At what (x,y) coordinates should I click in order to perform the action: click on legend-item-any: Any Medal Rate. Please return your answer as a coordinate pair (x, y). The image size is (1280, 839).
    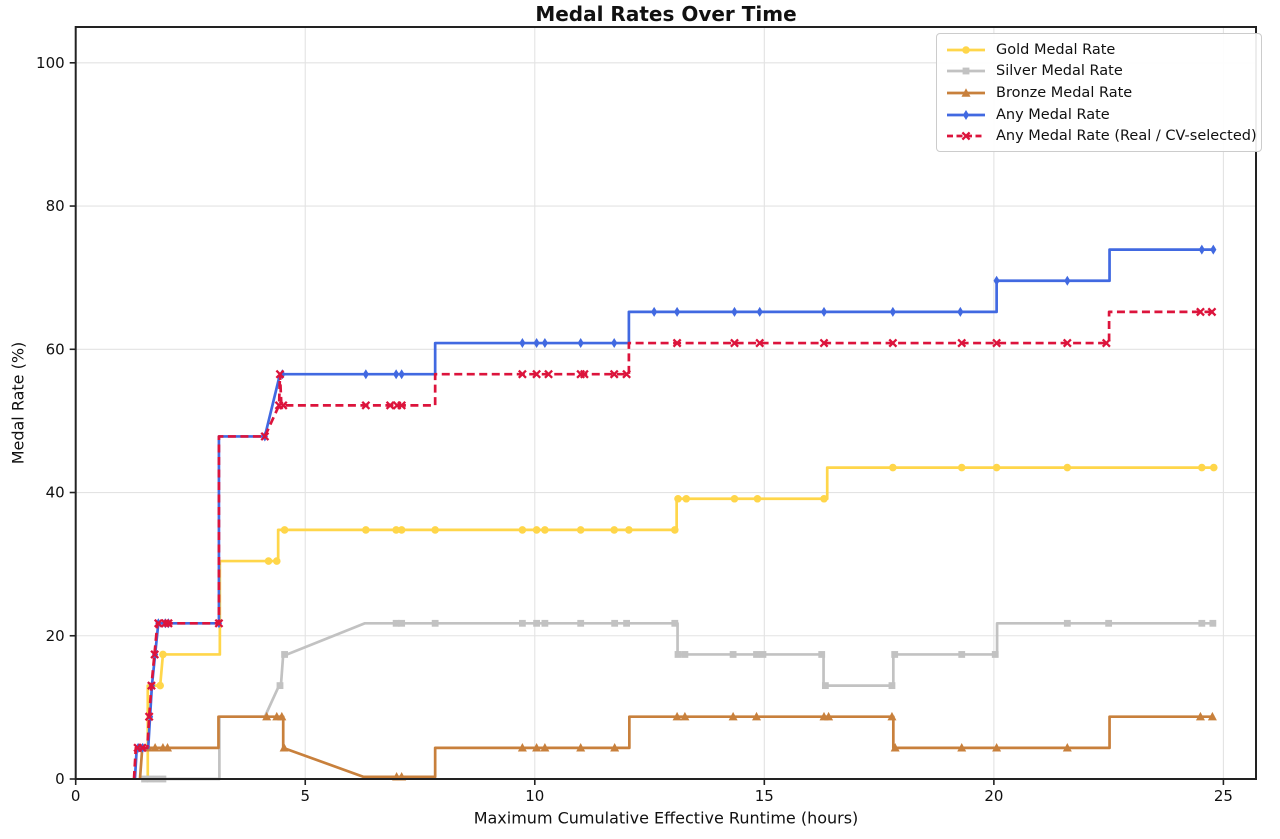
    Looking at the image, I should click on (1099, 115).